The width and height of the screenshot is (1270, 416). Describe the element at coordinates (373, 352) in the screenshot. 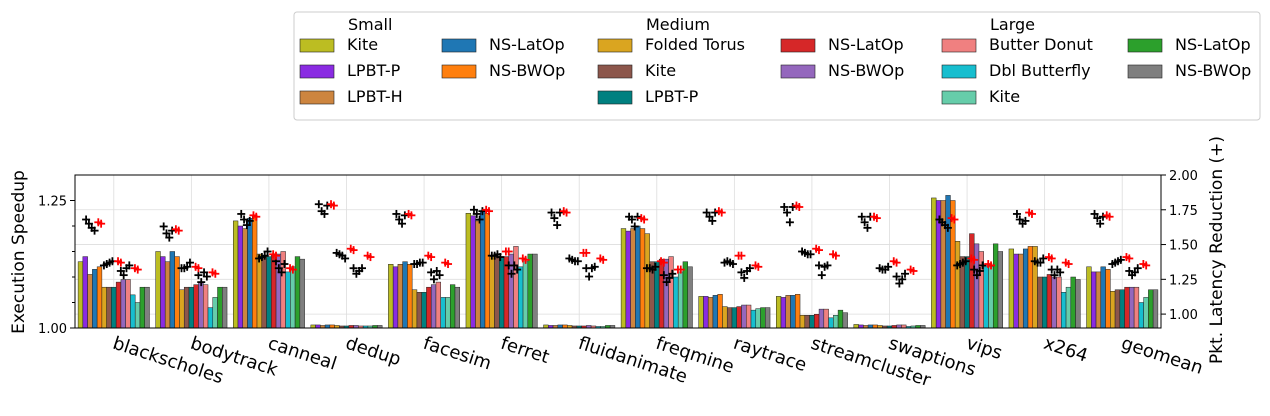

I see `x-tick-label: dedup` at that location.